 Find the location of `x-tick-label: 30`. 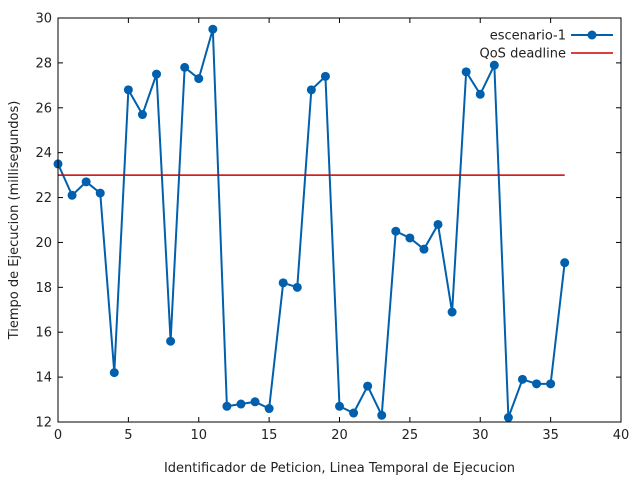

x-tick-label: 30 is located at coordinates (480, 435).